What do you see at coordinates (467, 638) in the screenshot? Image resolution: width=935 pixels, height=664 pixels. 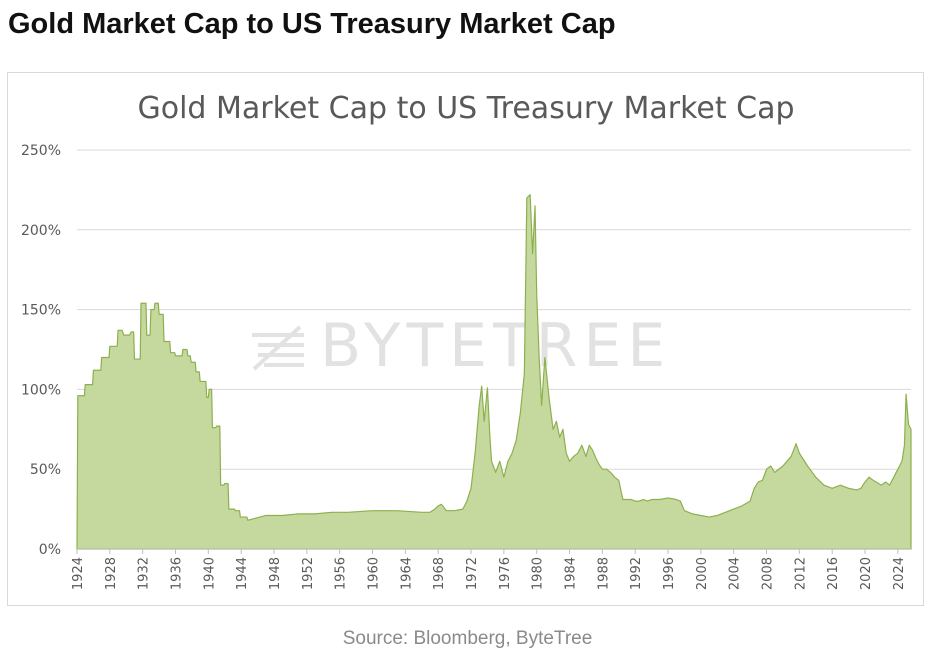 I see `source-note: Source: Bloomberg, ByteTree` at bounding box center [467, 638].